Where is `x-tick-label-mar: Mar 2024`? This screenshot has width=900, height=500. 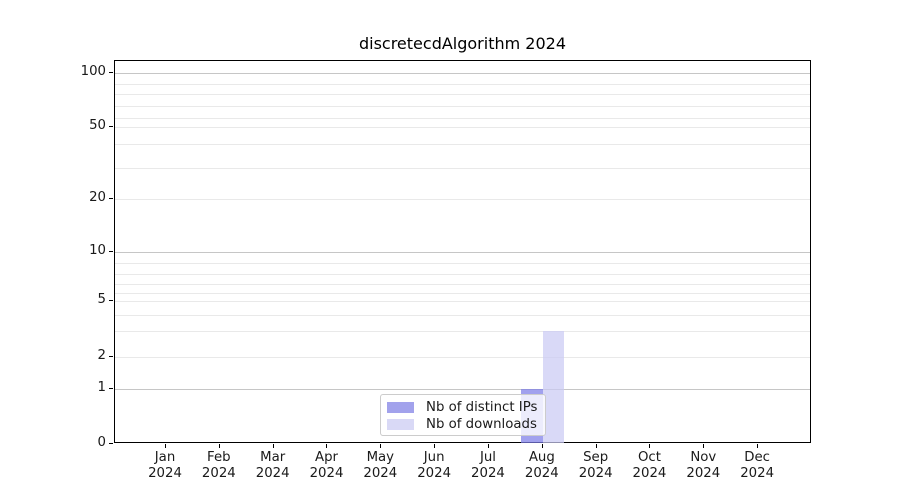 x-tick-label-mar: Mar 2024 is located at coordinates (272, 465).